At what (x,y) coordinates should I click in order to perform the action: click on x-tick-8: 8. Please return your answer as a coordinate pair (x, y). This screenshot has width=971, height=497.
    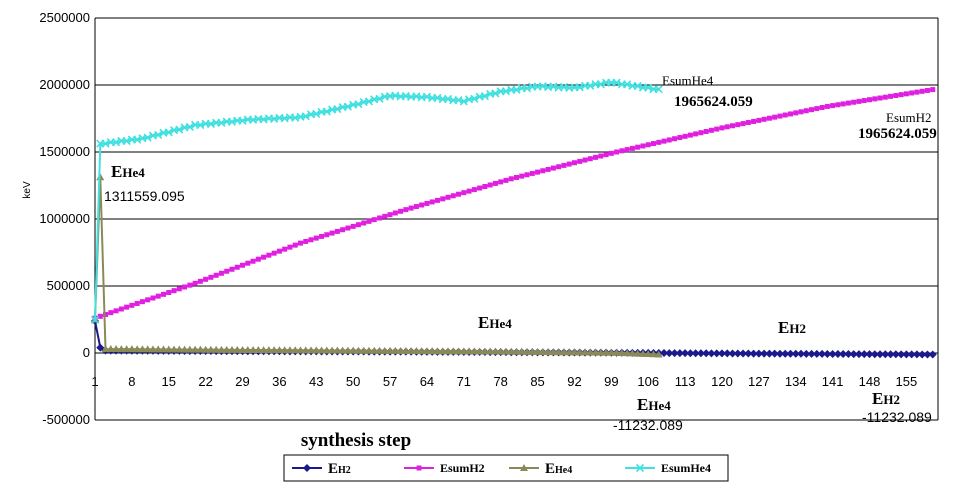
    Looking at the image, I should click on (131, 381).